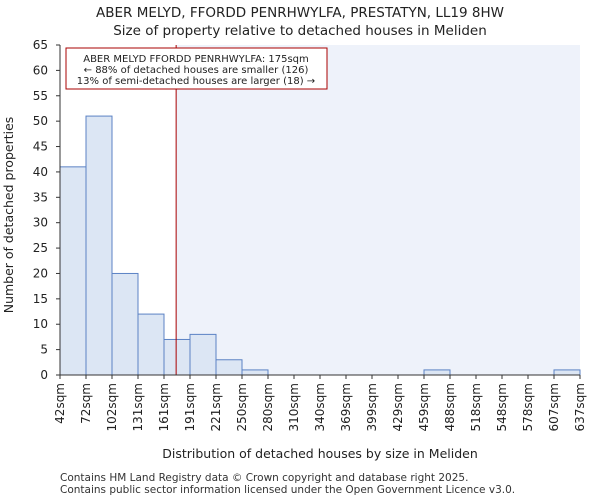 This screenshot has height=500, width=600. Describe the element at coordinates (450, 407) in the screenshot. I see `x-tick-label: 488sqm` at that location.